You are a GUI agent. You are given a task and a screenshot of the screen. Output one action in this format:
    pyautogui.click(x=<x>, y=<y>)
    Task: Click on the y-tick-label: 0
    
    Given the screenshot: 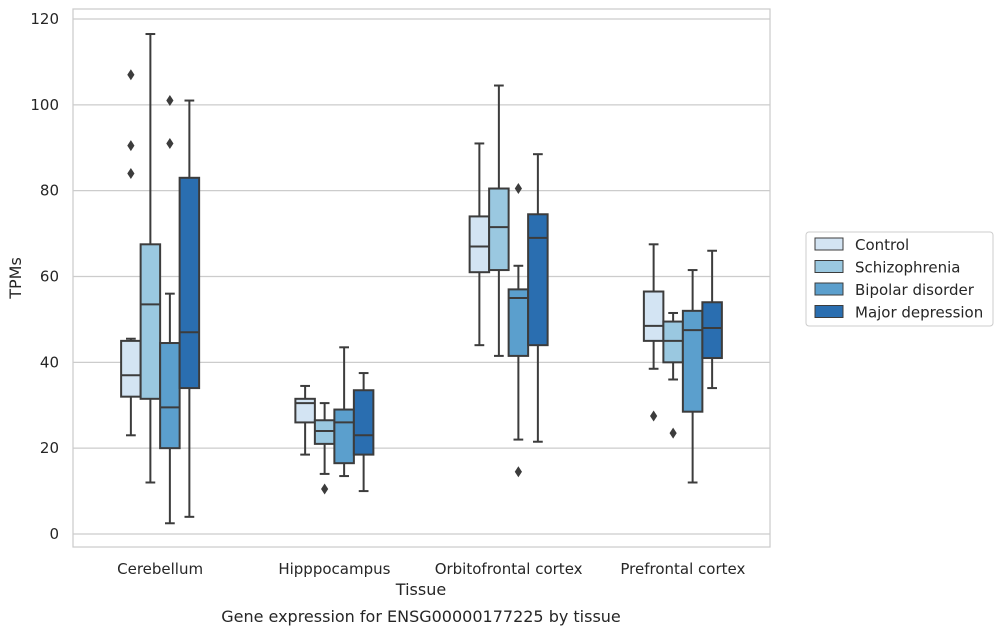 What is the action you would take?
    pyautogui.click(x=54, y=534)
    